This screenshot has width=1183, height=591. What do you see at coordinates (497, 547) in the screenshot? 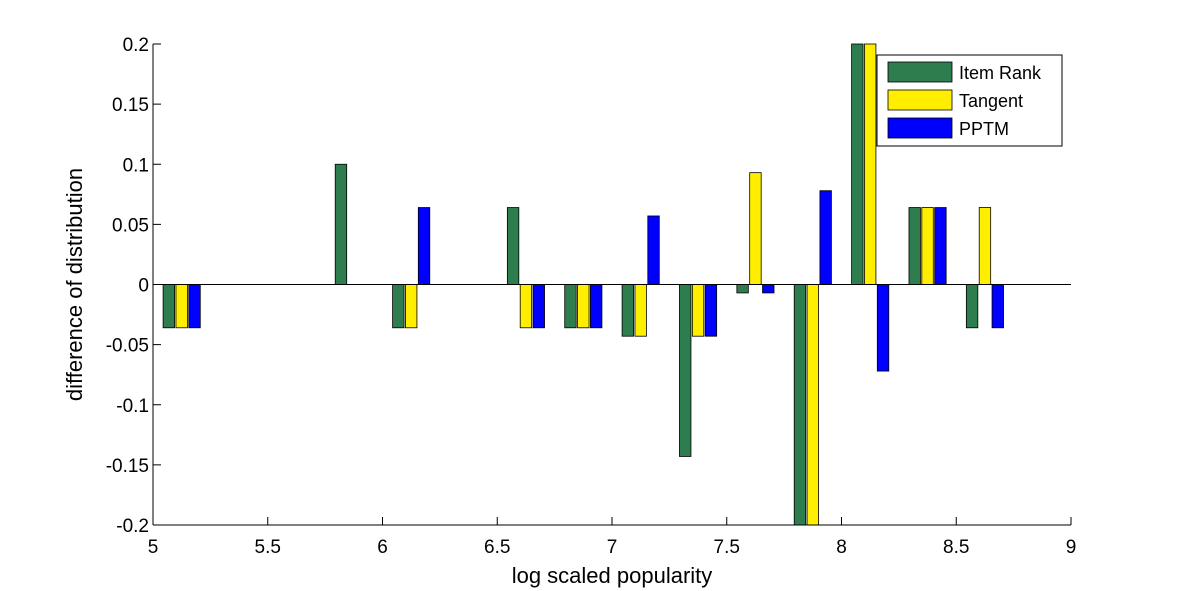
I see `x-tick-label: 6.5` at bounding box center [497, 547].